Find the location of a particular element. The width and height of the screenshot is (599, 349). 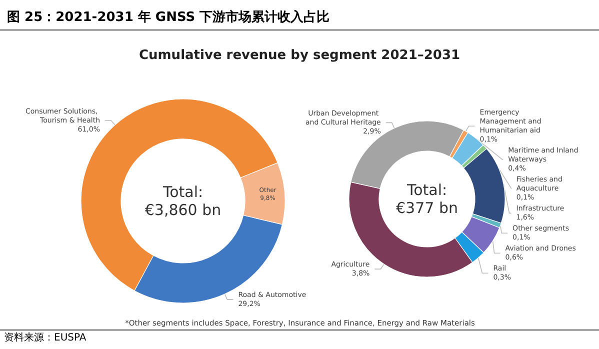

text: Total: €377 bn is located at coordinates (427, 199).